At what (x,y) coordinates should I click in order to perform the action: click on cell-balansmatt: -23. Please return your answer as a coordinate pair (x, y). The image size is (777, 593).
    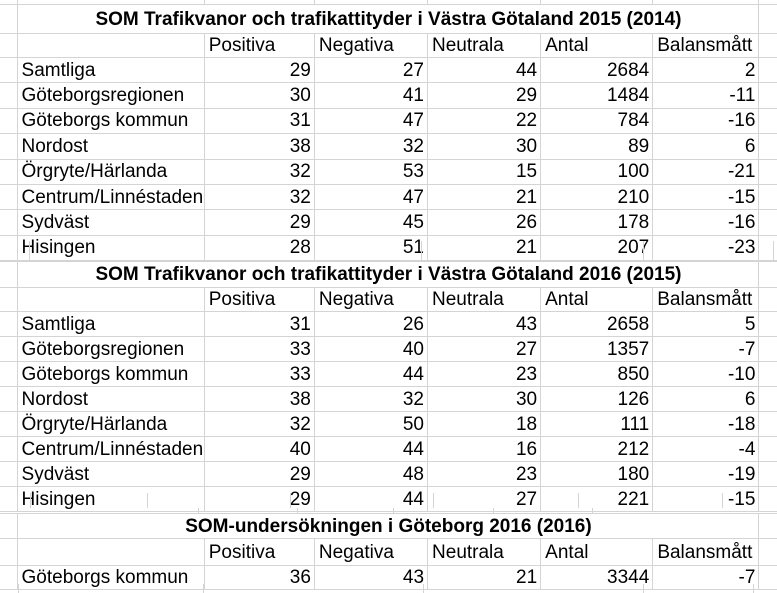
    Looking at the image, I should click on (706, 248).